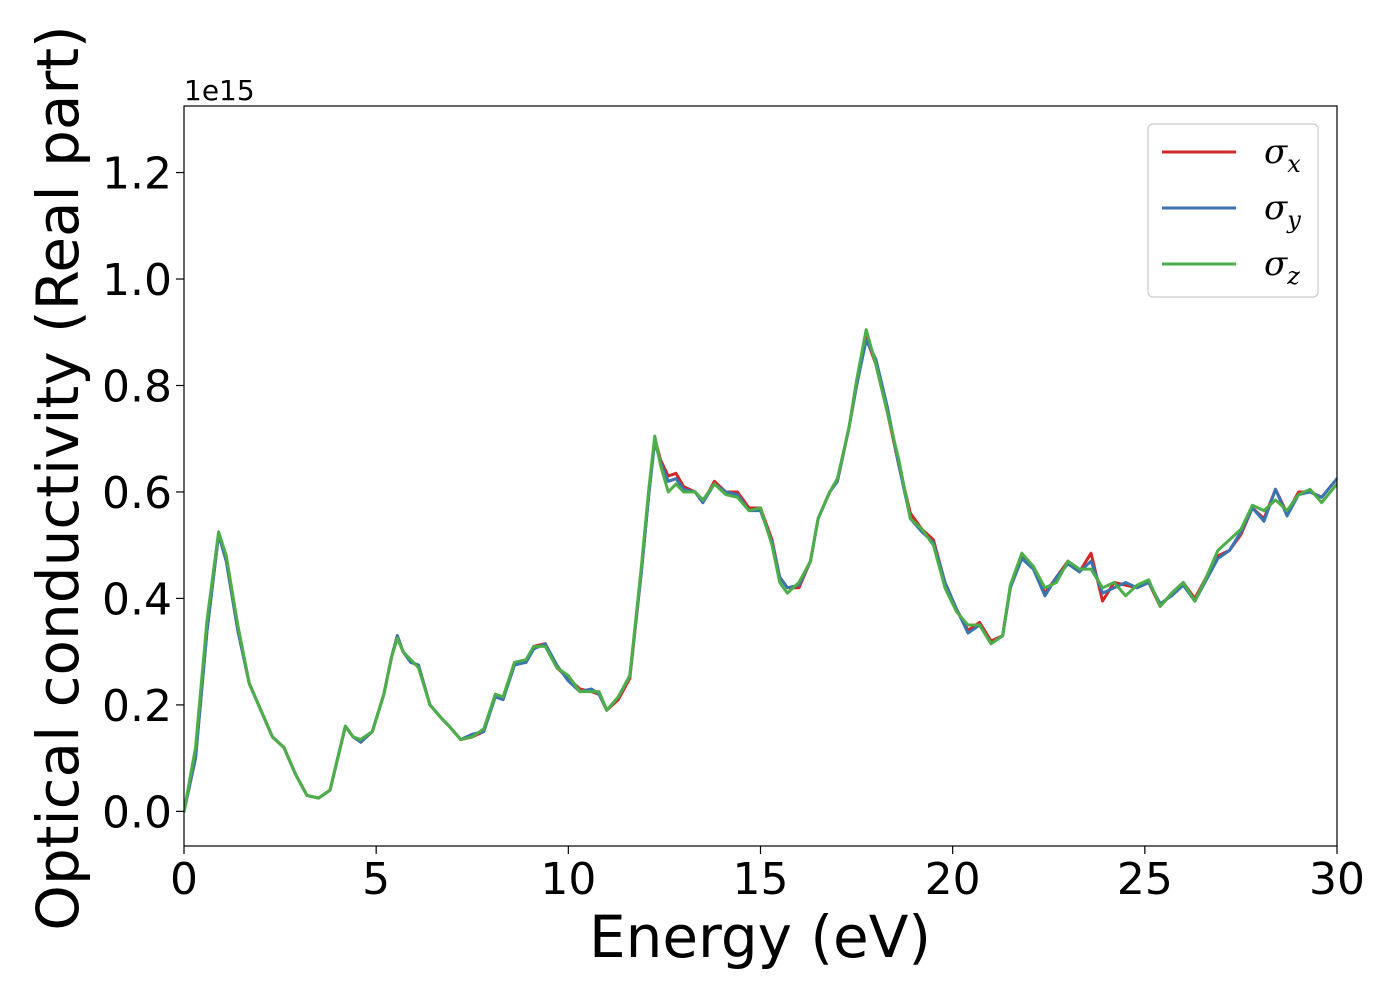 Image resolution: width=1400 pixels, height=1000 pixels. Describe the element at coordinates (1337, 879) in the screenshot. I see `x-tick-label: 30` at that location.